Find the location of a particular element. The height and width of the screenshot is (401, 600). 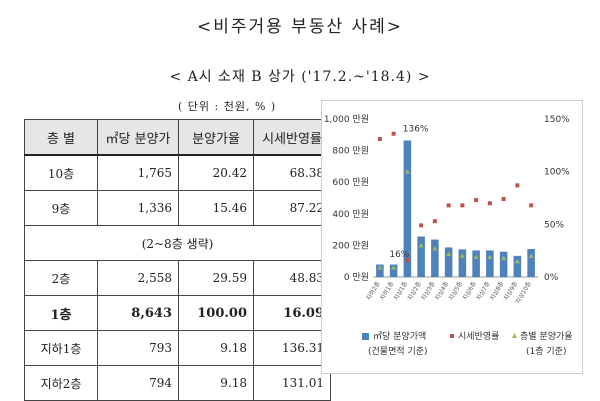

table-row: 10층 1,765 20.42 68.38 is located at coordinates (177, 172).